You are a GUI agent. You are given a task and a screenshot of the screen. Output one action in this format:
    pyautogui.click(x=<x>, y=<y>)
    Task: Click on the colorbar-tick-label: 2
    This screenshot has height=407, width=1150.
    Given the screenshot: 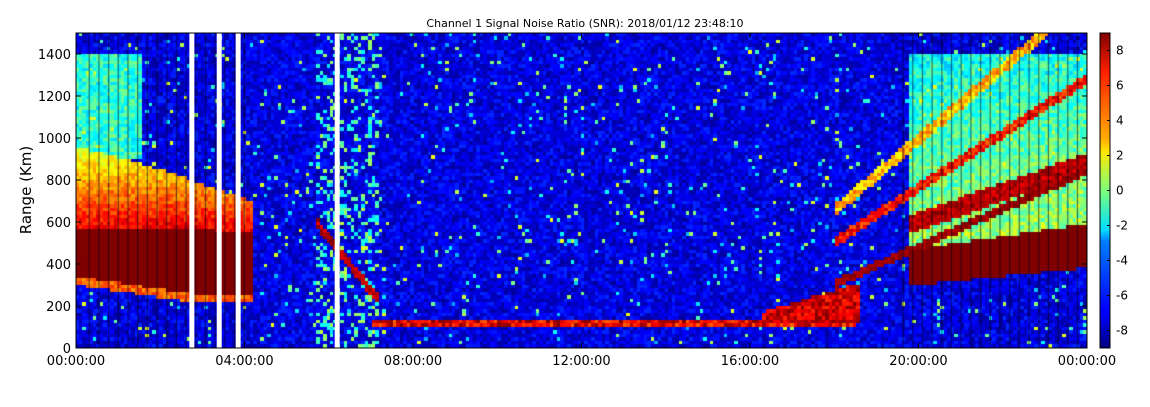 What is the action you would take?
    pyautogui.click(x=1120, y=156)
    